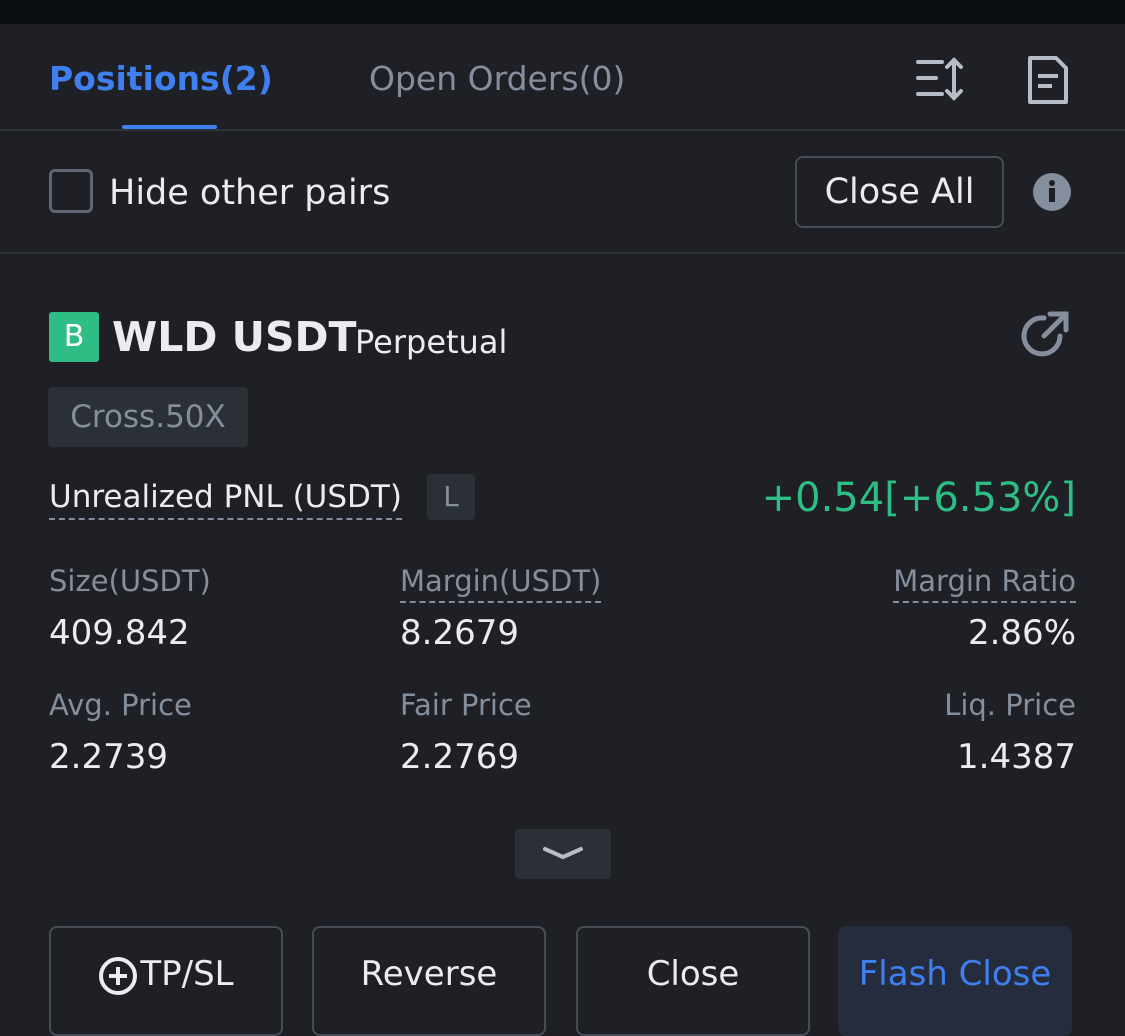 The height and width of the screenshot is (1036, 1125). I want to click on open-orders-tab: Open Orders(0), so click(497, 78).